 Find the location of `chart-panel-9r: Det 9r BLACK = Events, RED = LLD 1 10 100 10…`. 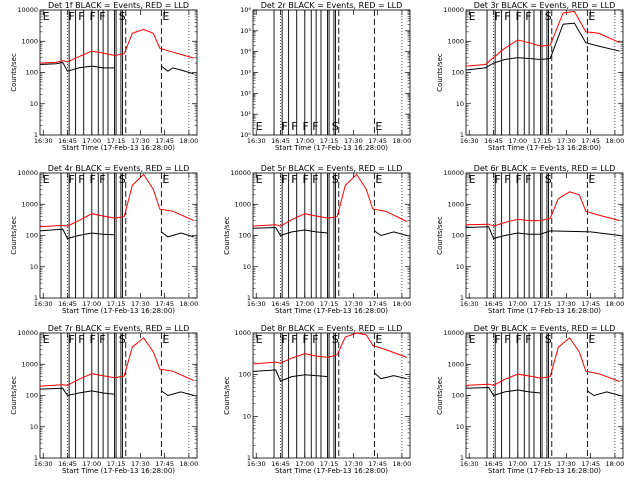

chart-panel-9r: Det 9r BLACK = Events, RED = LLD 1 10 100 10… is located at coordinates (530, 399).